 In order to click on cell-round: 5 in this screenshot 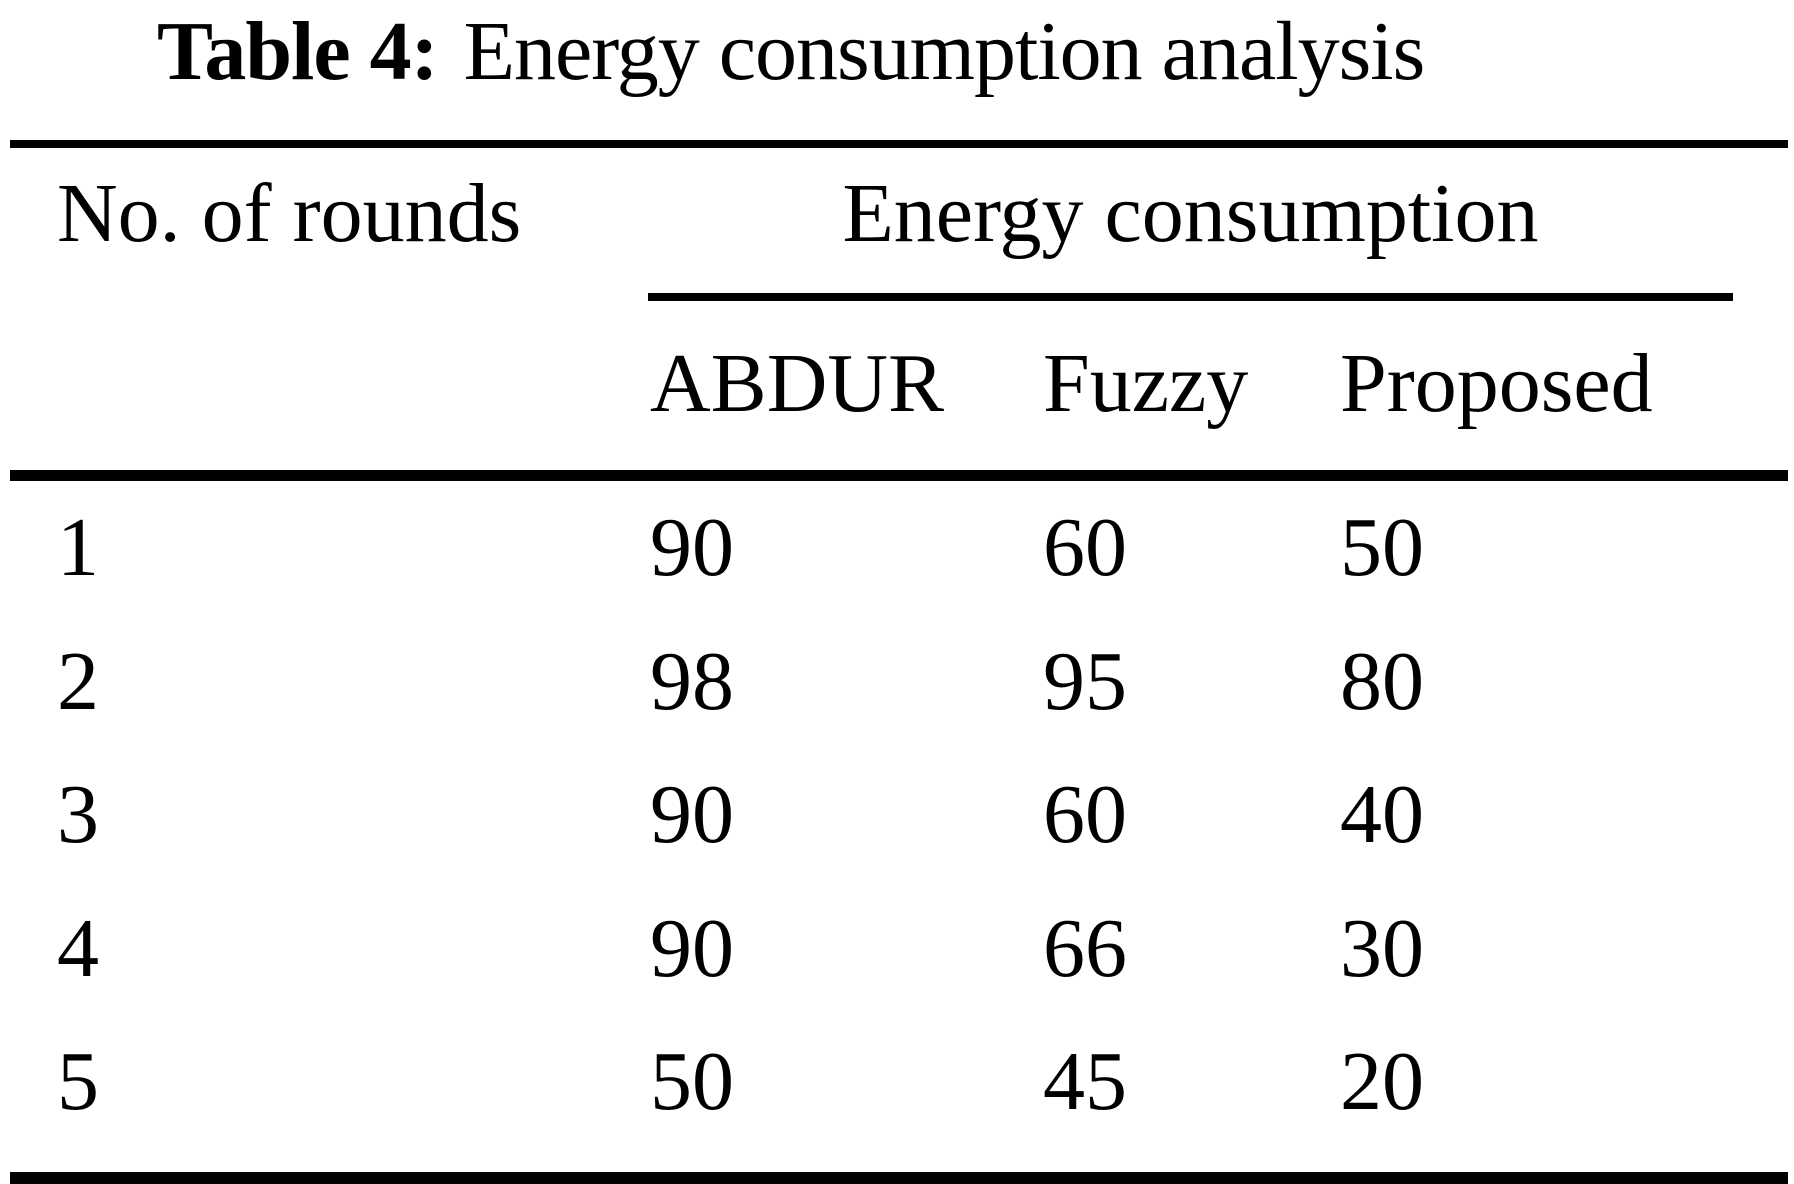, I will do `click(78, 1081)`.